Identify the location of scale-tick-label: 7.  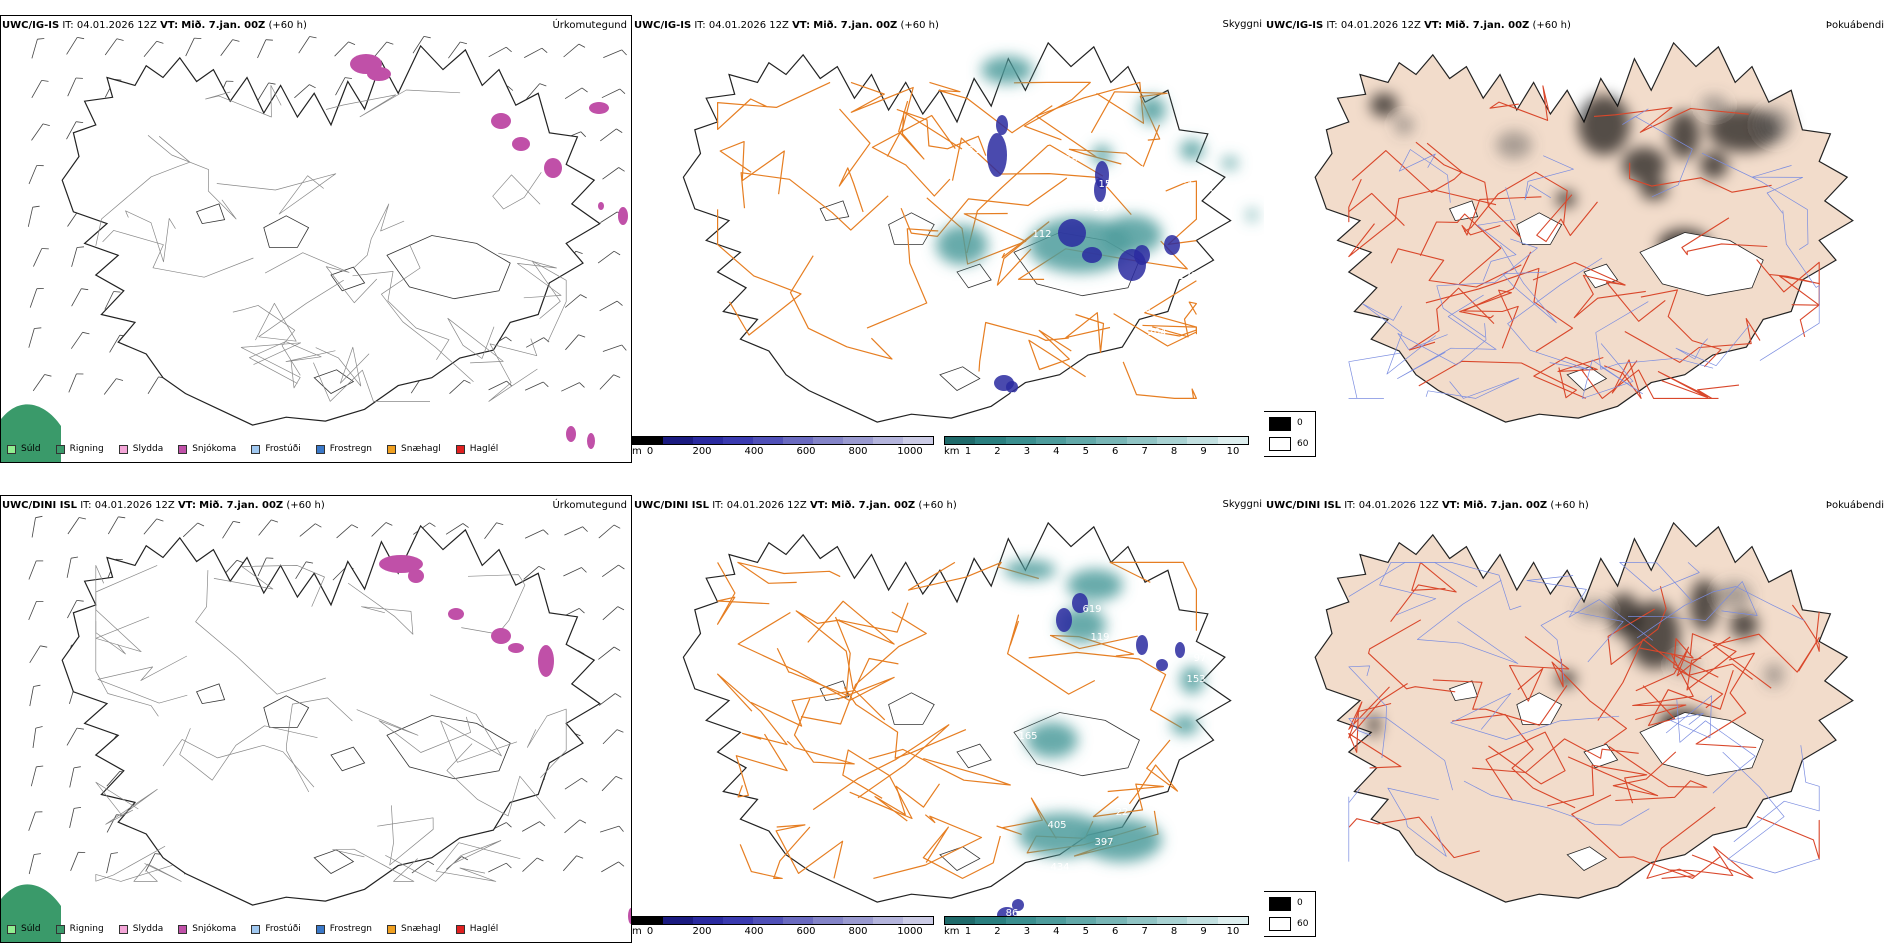
(1144, 931).